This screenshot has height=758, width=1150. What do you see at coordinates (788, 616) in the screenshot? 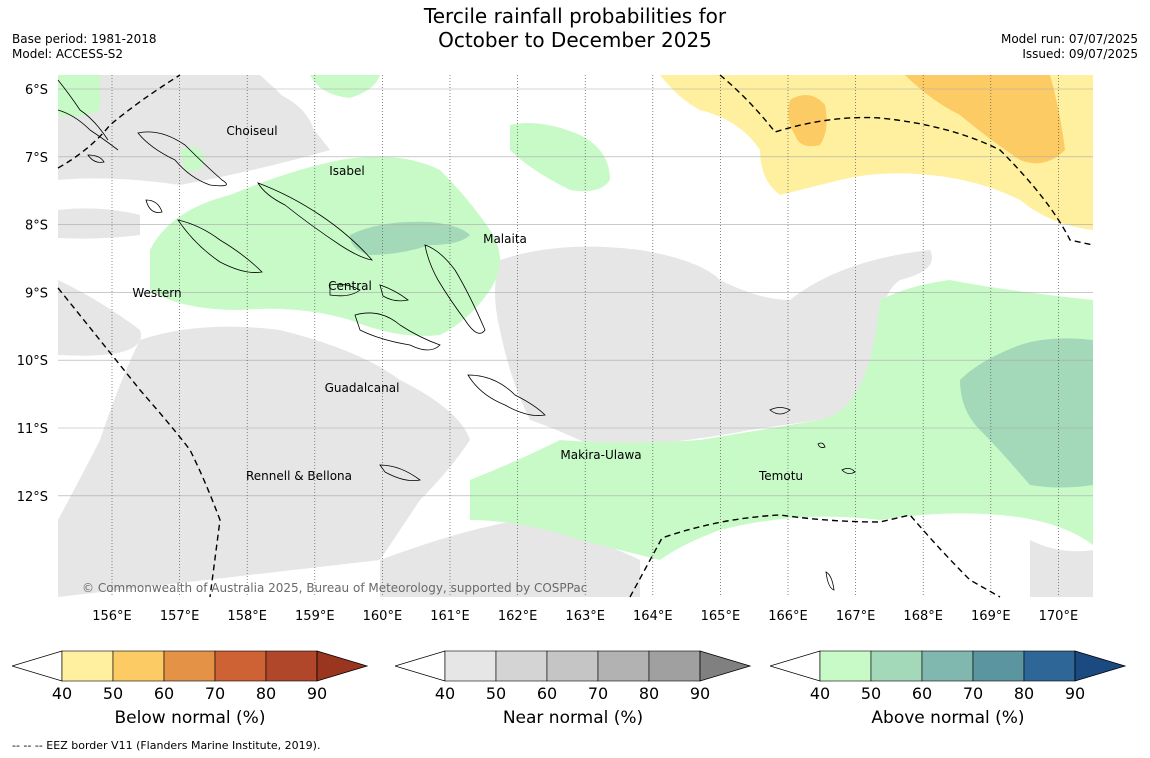
I see `longitude-label: 166°E` at bounding box center [788, 616].